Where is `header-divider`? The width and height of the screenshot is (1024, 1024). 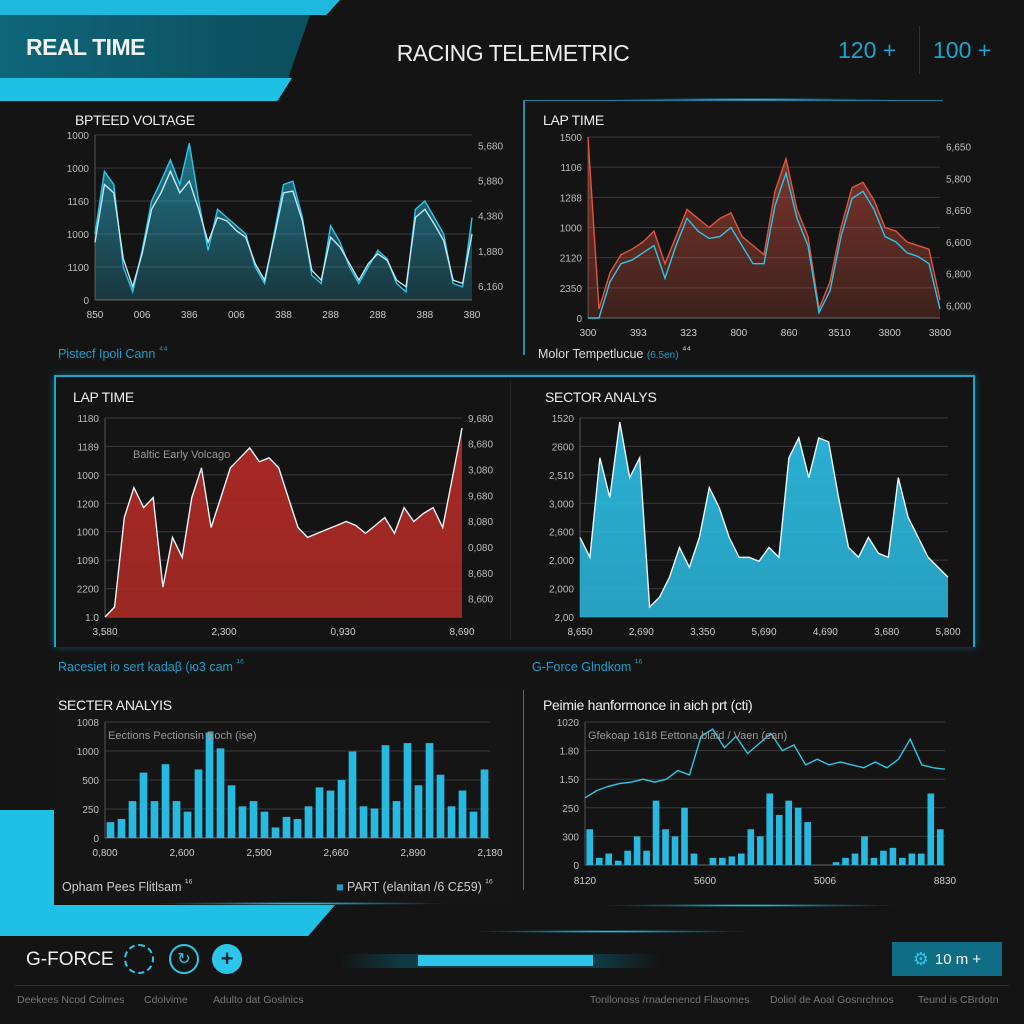 header-divider is located at coordinates (919, 50).